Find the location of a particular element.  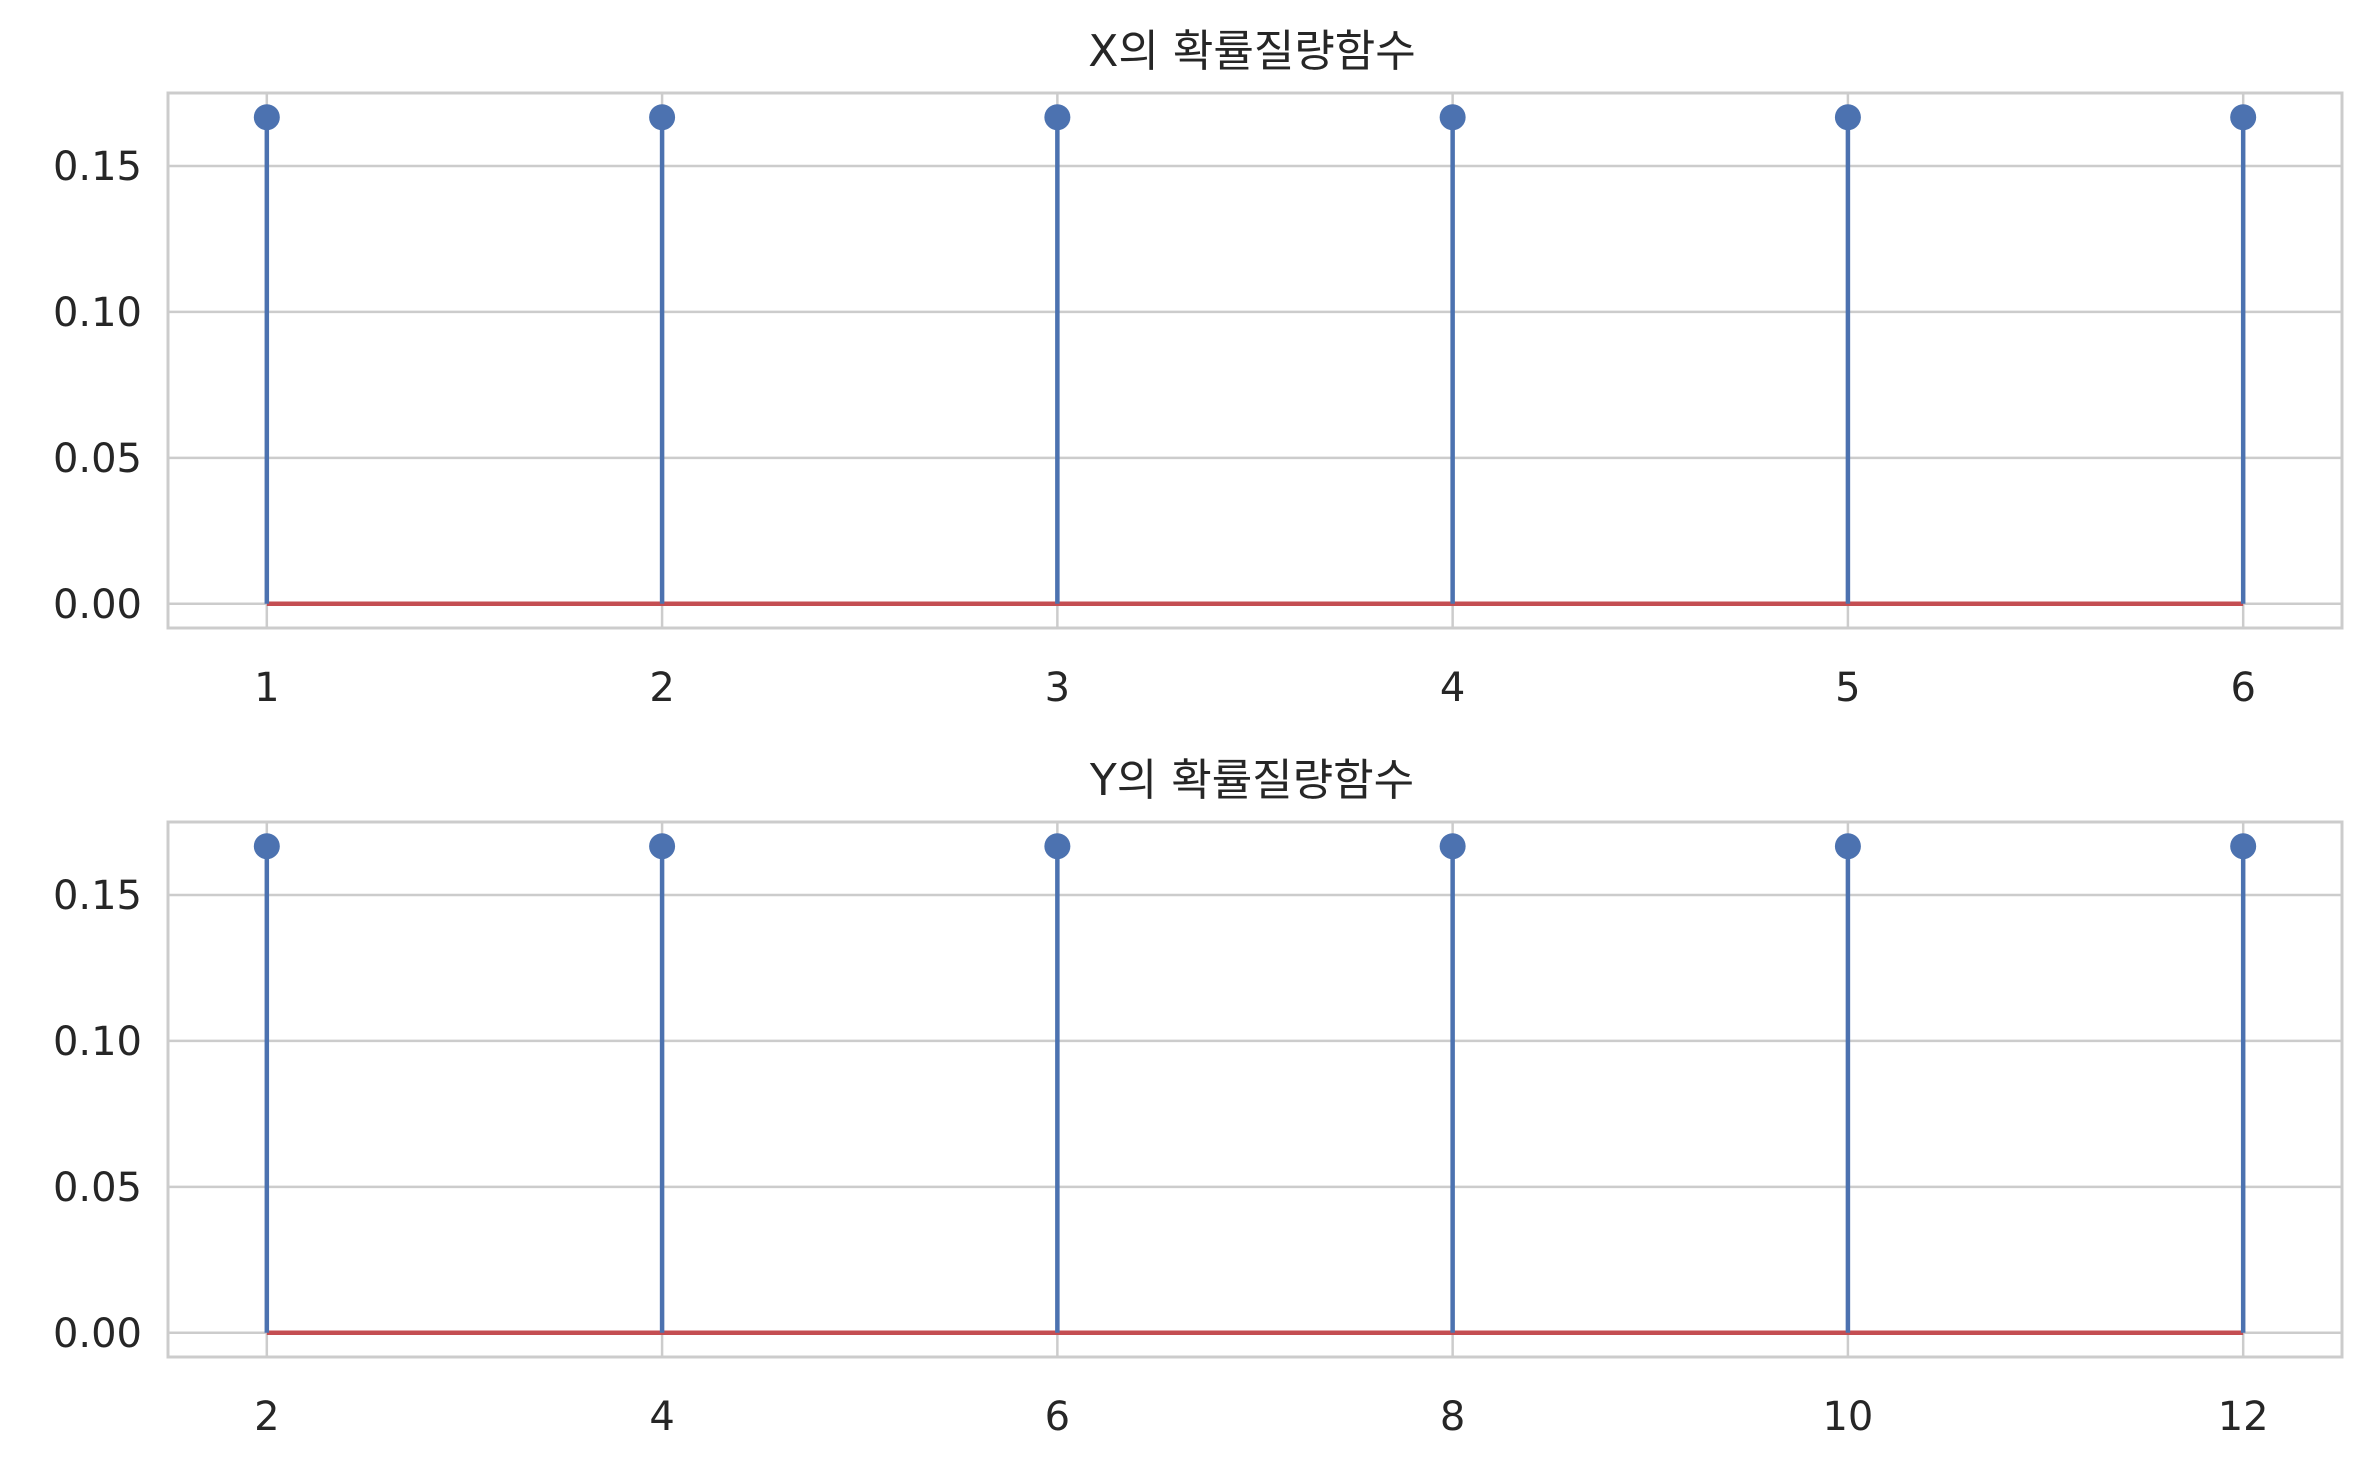

x-tick-label: 3 is located at coordinates (1057, 688).